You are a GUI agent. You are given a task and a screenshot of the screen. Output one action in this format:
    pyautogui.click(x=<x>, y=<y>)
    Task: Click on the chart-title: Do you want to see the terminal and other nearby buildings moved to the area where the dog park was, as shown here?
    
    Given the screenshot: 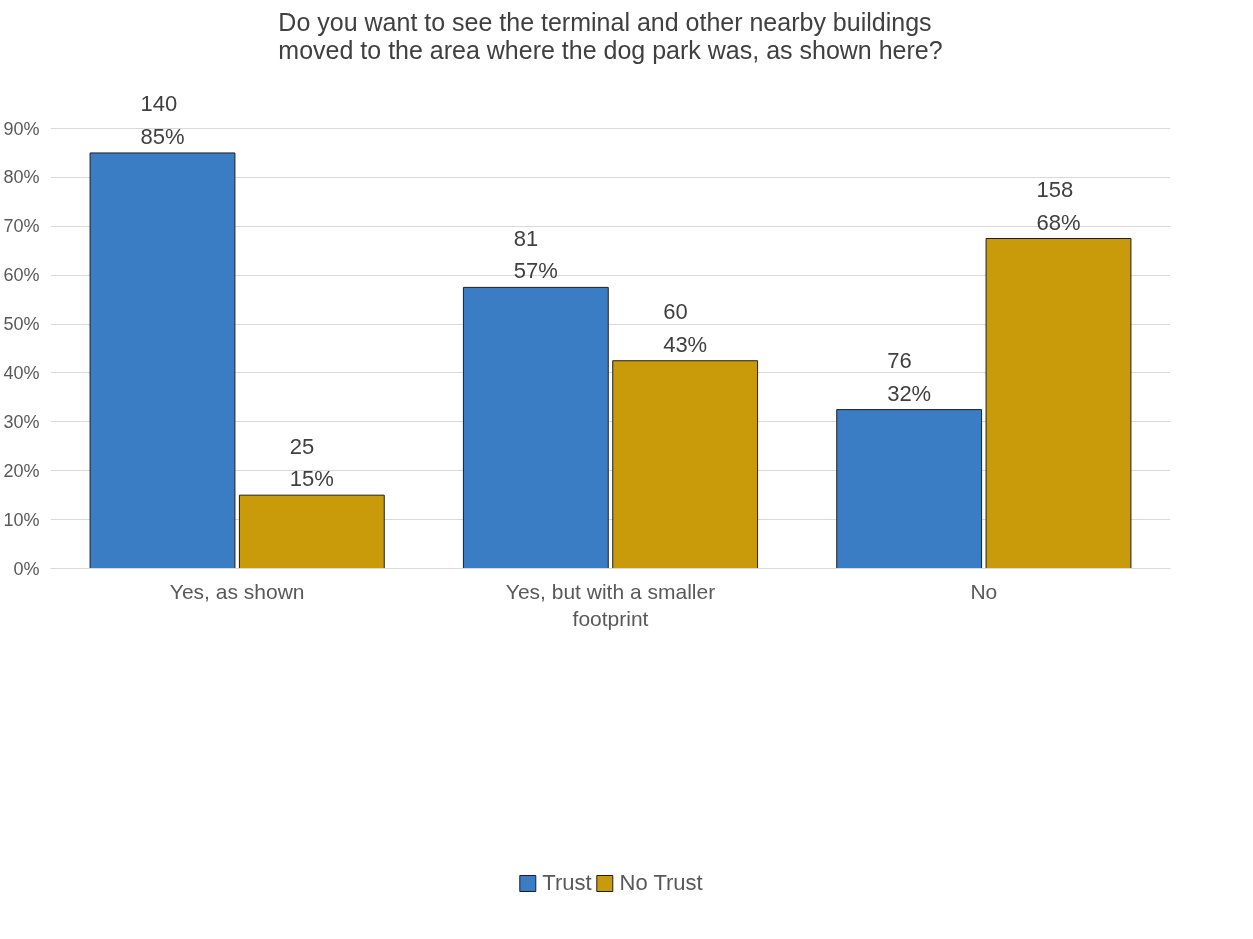 What is the action you would take?
    pyautogui.click(x=610, y=35)
    